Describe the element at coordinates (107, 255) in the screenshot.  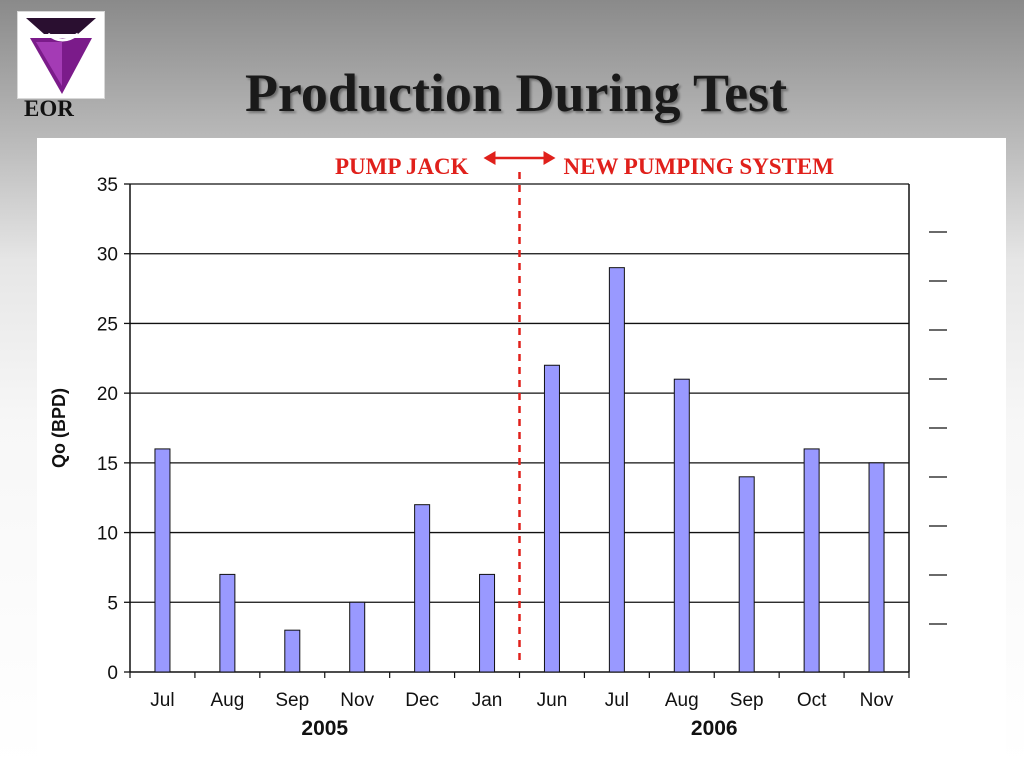
I see `y-tick-label: 30` at that location.